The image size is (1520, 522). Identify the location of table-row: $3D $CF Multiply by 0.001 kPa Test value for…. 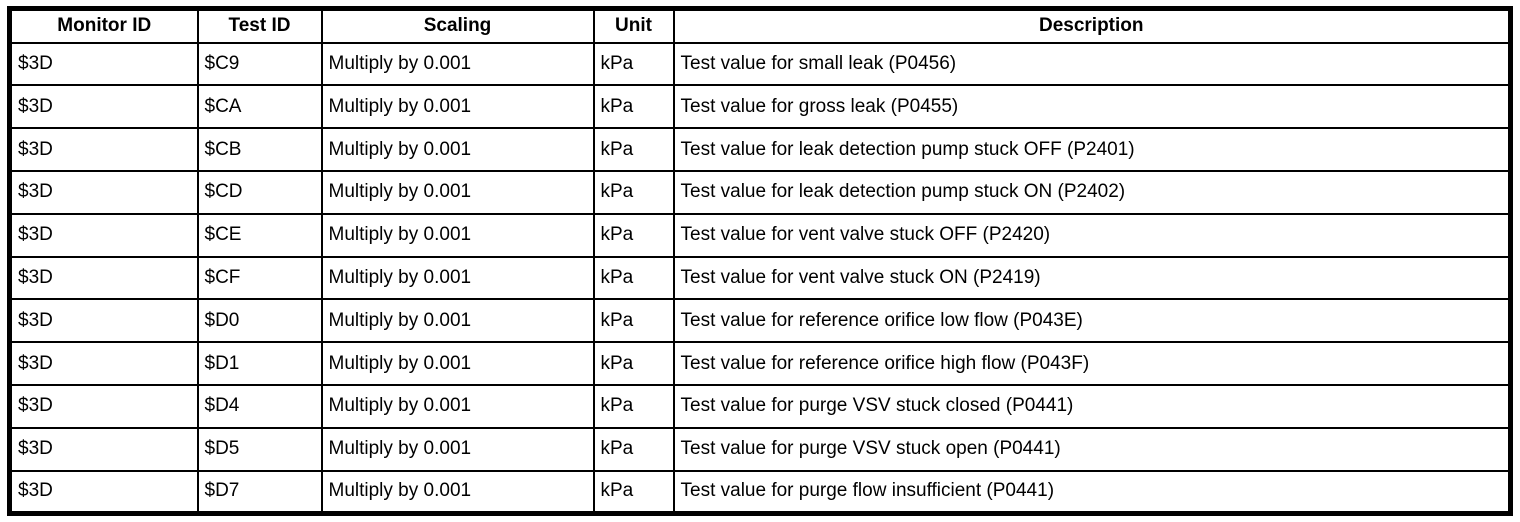
(760, 278).